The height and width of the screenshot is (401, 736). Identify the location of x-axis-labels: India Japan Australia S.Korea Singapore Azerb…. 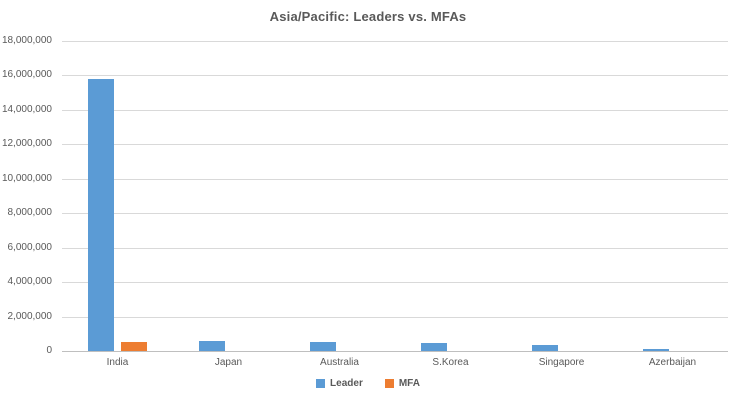
(395, 362).